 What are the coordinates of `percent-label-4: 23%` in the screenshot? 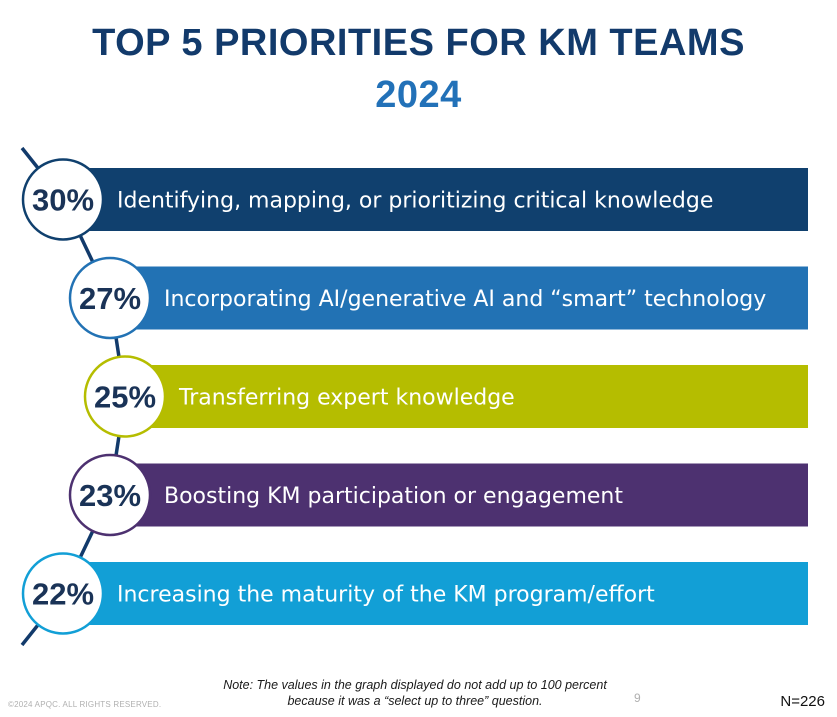 It's located at (110, 495).